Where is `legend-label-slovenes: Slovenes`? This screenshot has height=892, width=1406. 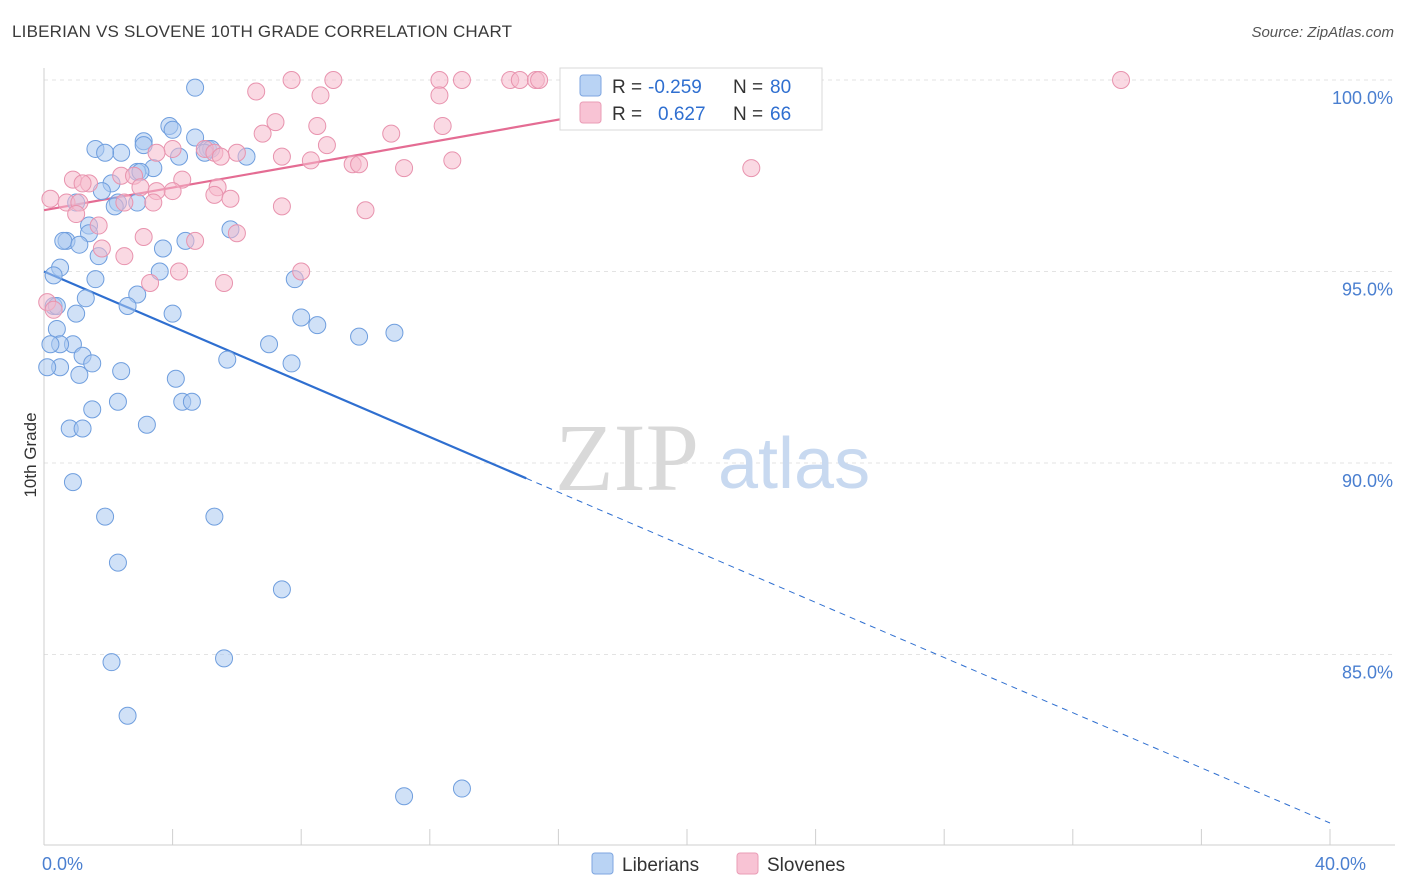 legend-label-slovenes: Slovenes is located at coordinates (806, 865).